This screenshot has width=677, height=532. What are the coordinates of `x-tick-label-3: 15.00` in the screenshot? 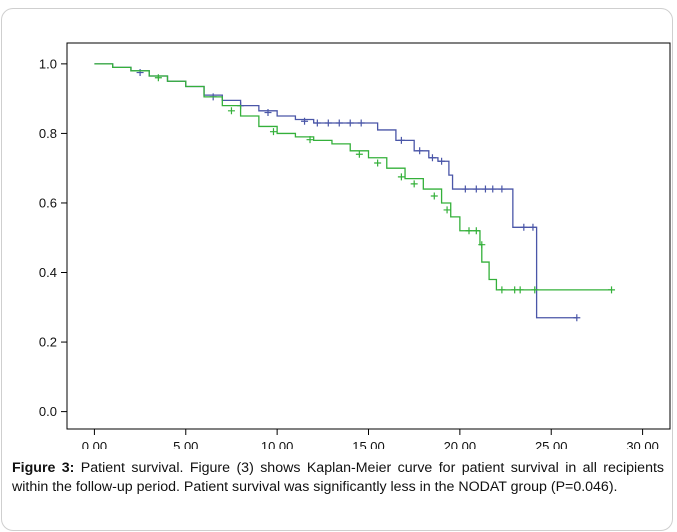 It's located at (368, 444).